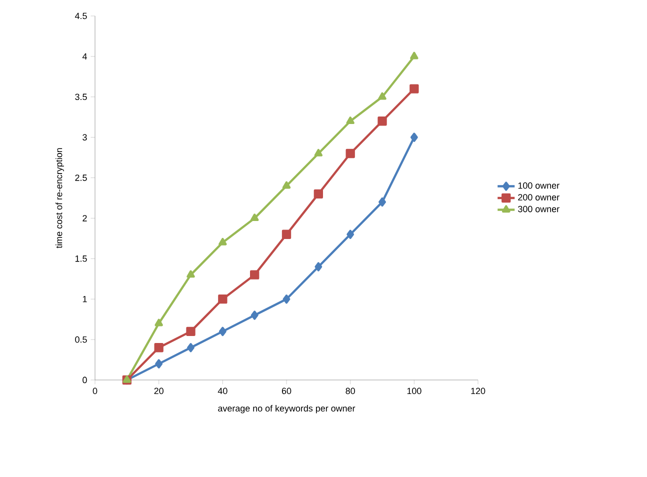 Image resolution: width=647 pixels, height=477 pixels. What do you see at coordinates (95, 391) in the screenshot?
I see `x-tick-label: 0` at bounding box center [95, 391].